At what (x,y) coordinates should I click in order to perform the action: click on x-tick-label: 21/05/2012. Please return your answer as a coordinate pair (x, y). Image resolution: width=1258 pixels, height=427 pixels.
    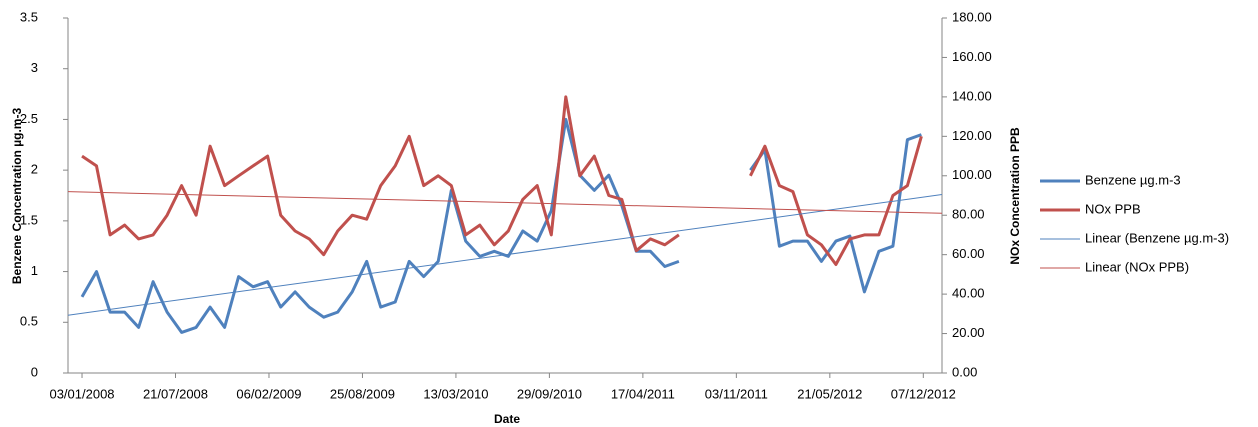
    Looking at the image, I should click on (829, 393).